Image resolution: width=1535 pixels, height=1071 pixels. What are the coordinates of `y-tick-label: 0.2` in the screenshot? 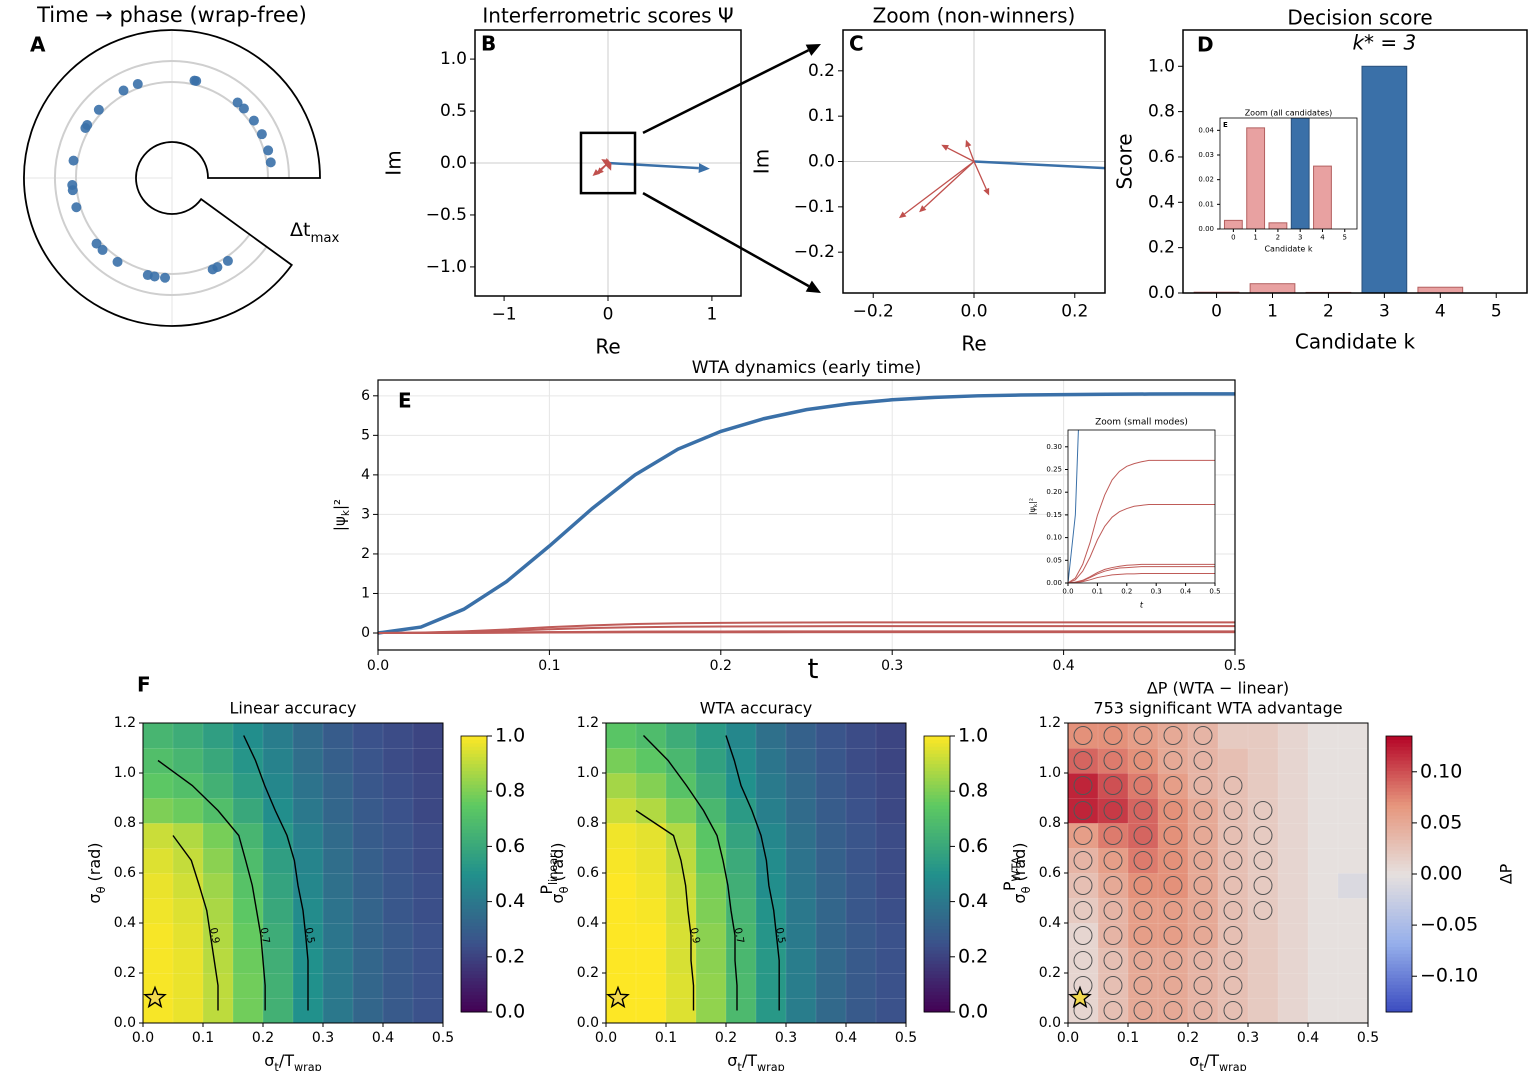 It's located at (125, 973).